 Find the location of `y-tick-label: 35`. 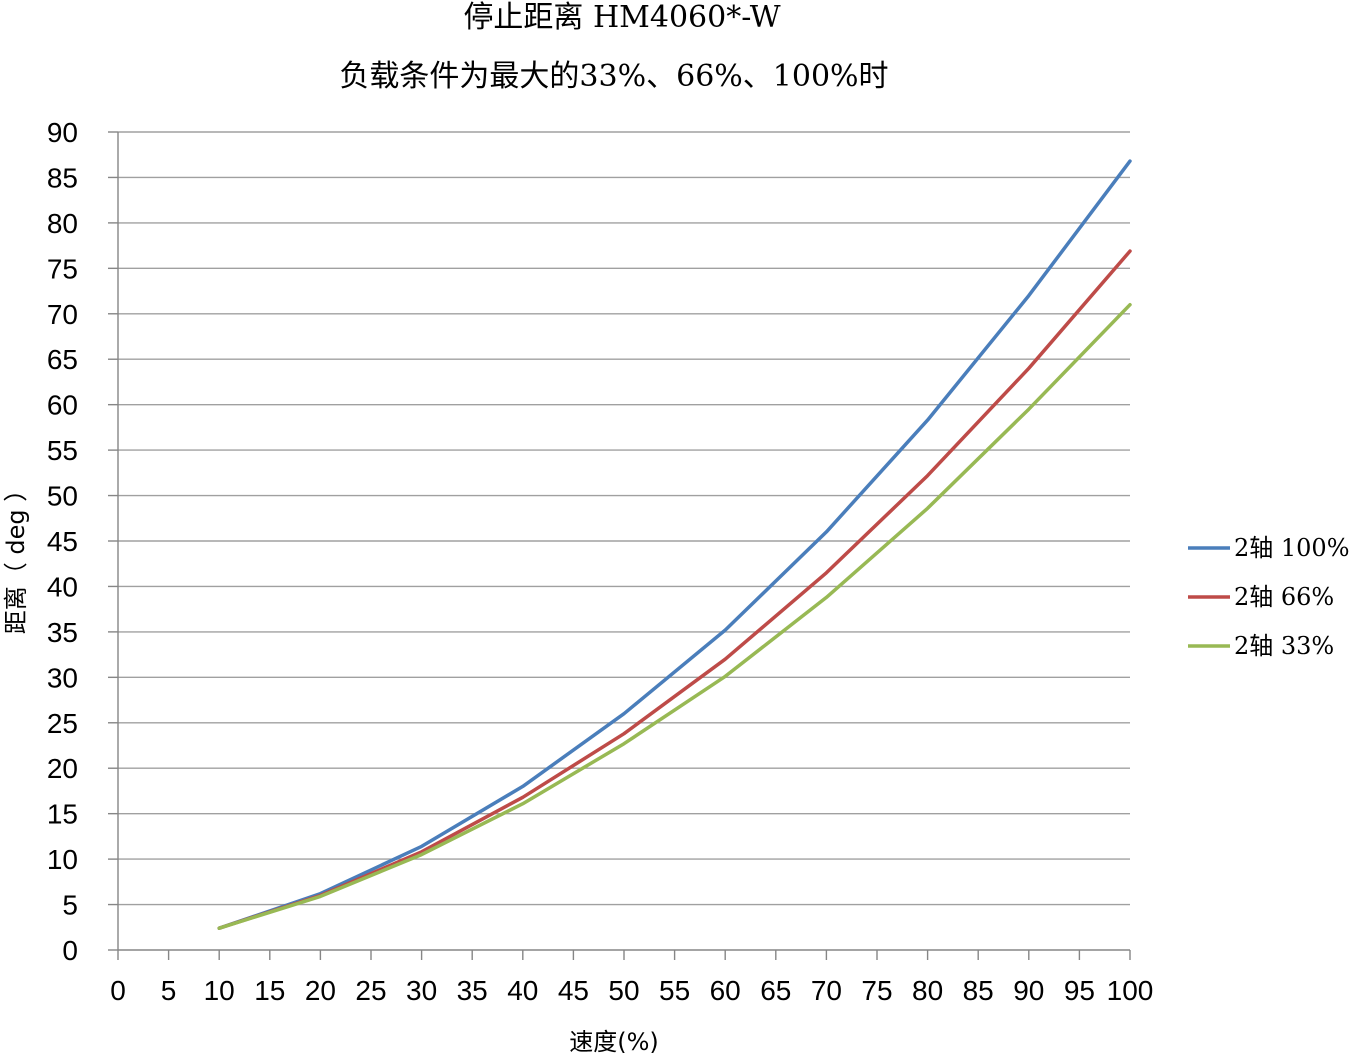

y-tick-label: 35 is located at coordinates (62, 632).